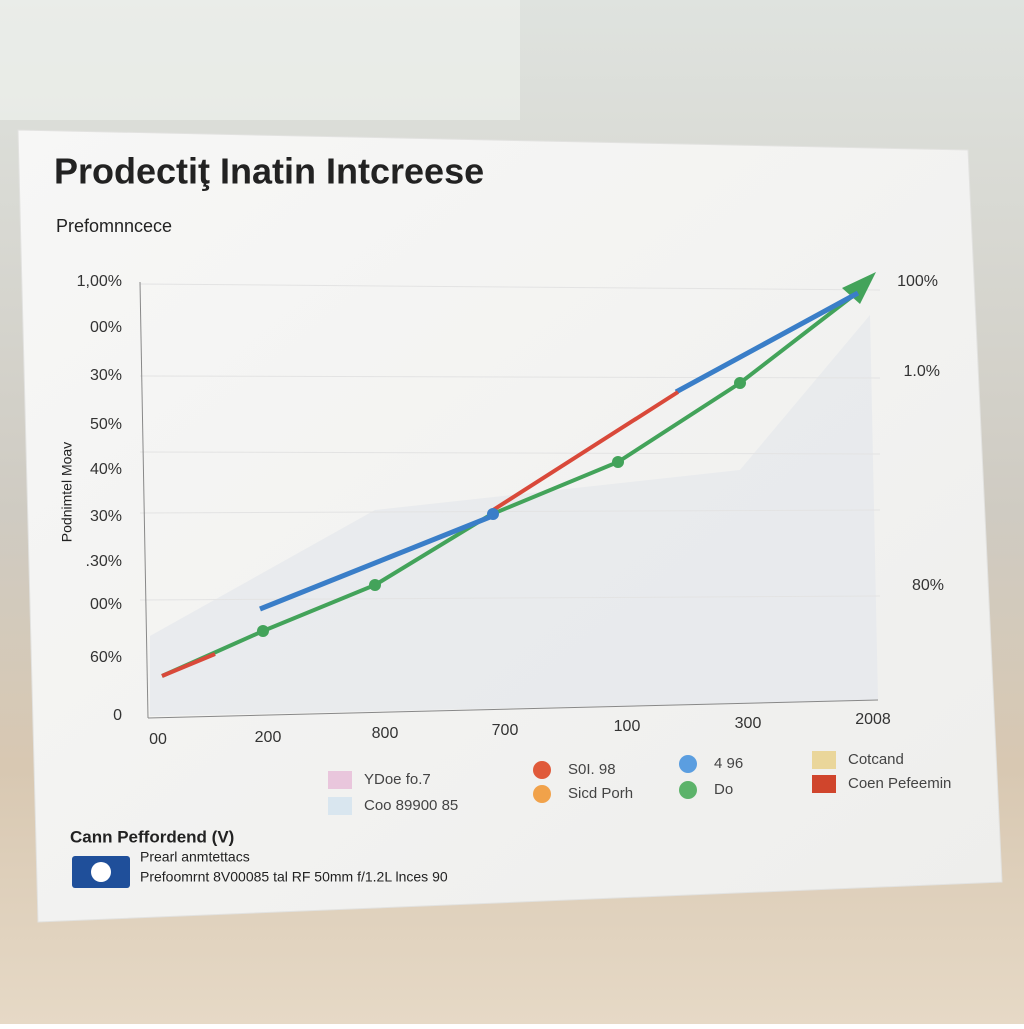  Describe the element at coordinates (385, 733) in the screenshot. I see `x-tick-label: 800` at that location.